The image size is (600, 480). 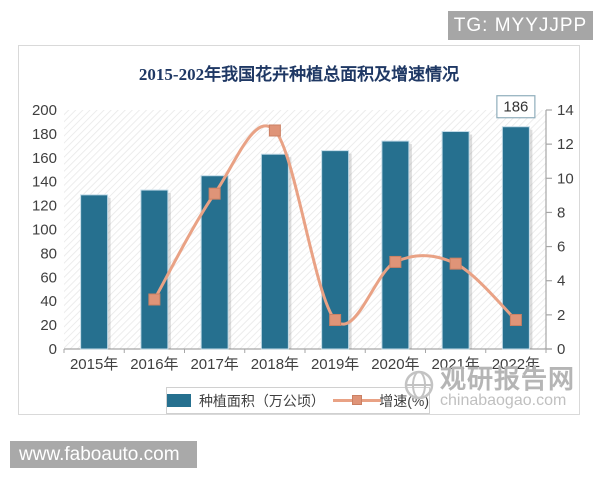 I want to click on svg-text: 2019年, so click(x=335, y=364).